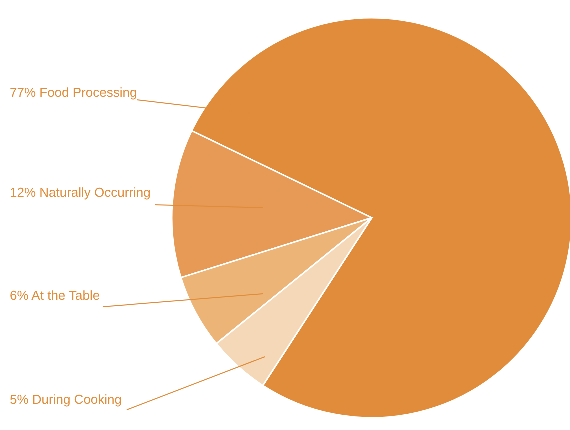 This screenshot has height=430, width=570. What do you see at coordinates (66, 399) in the screenshot?
I see `slice-label: 5% During Cooking` at bounding box center [66, 399].